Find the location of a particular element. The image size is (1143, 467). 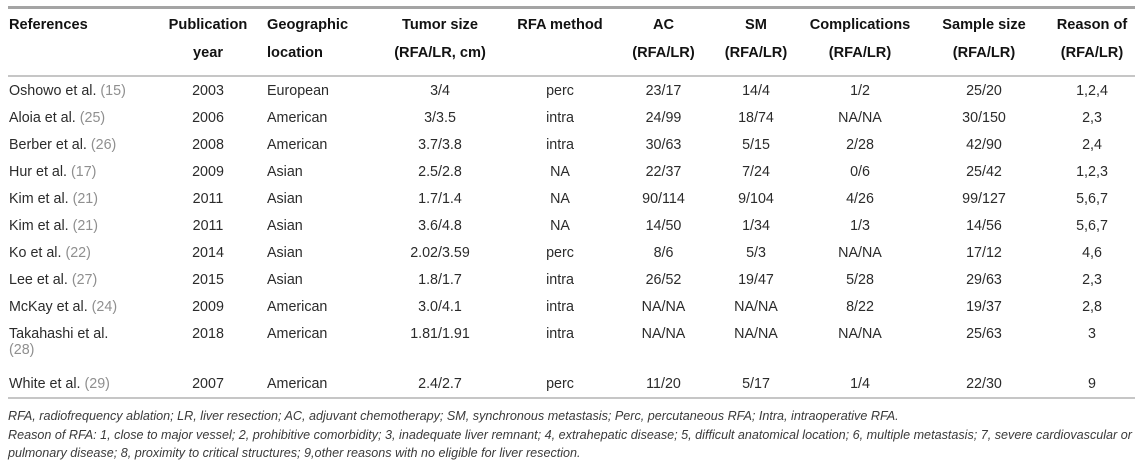

col-header-complications: Complications (RFA/LR) is located at coordinates (860, 42).